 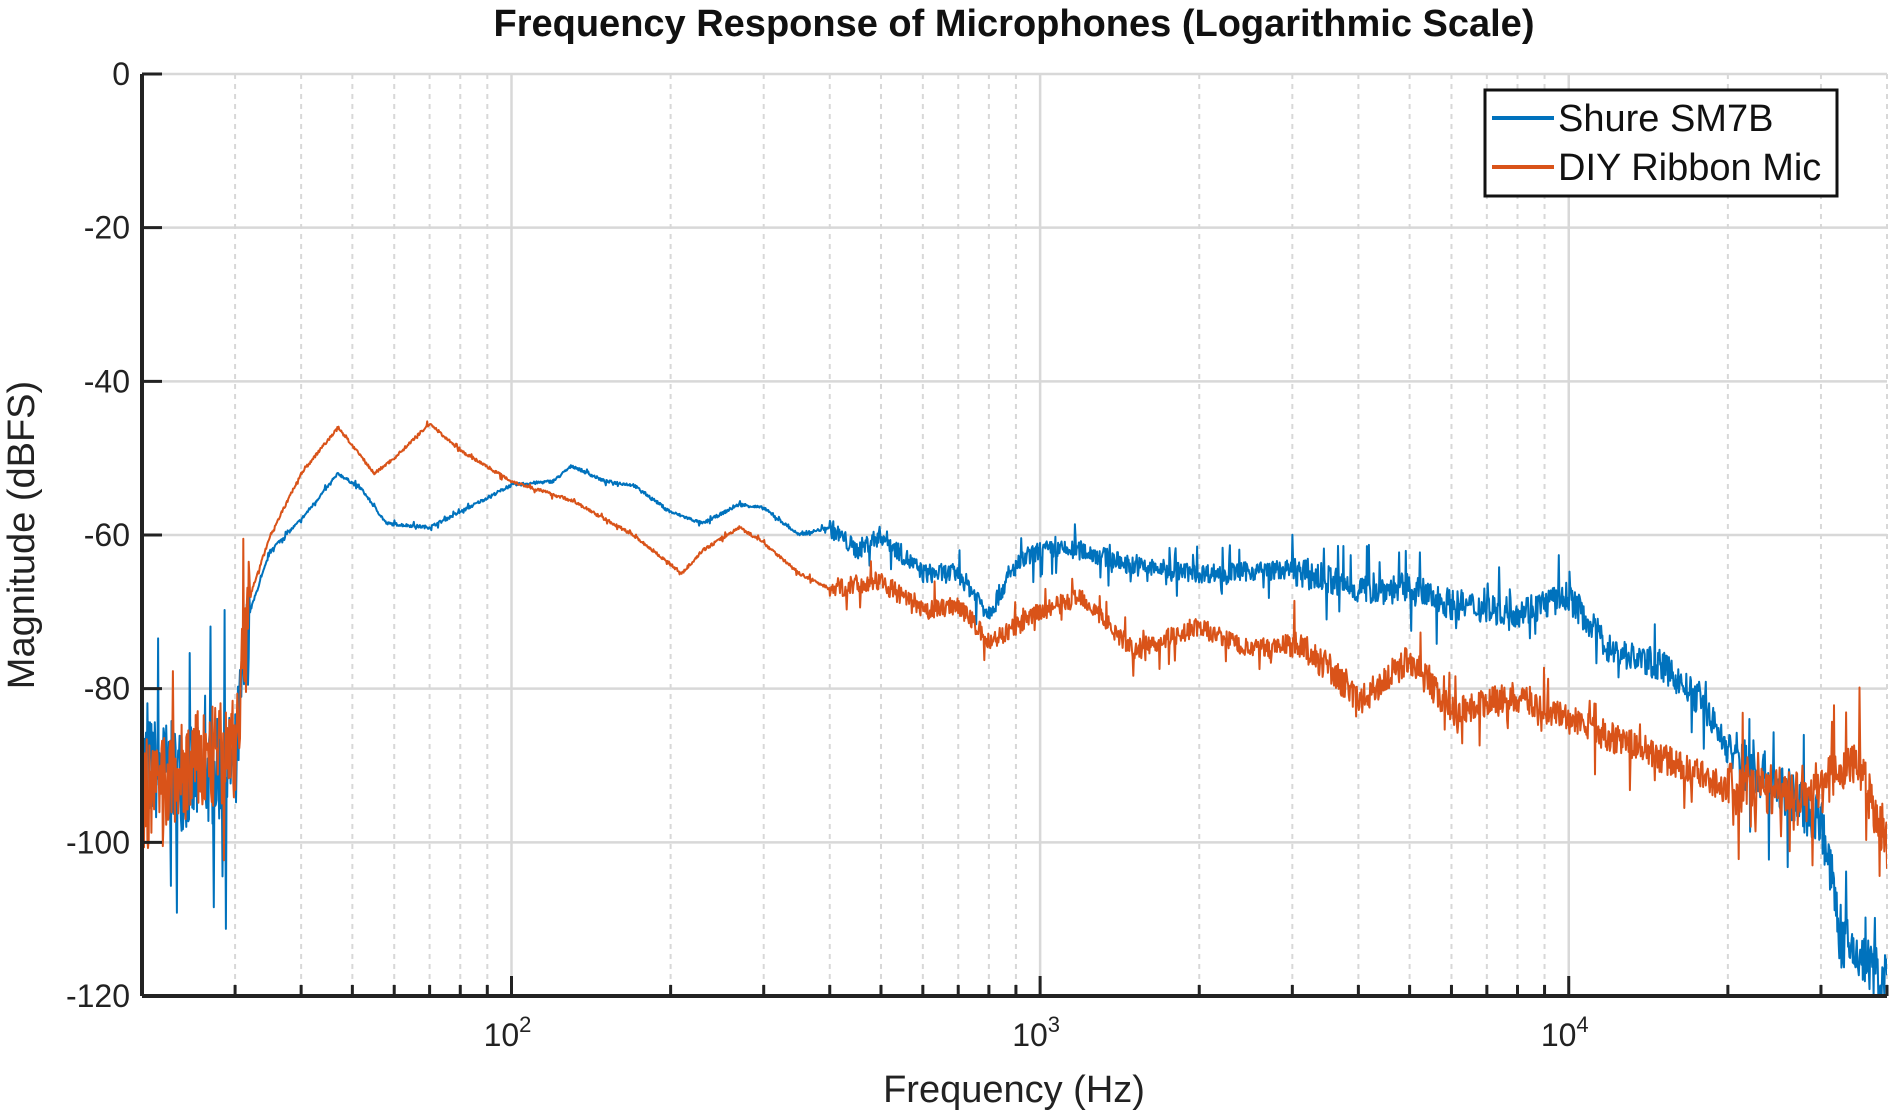 I want to click on legend-label-diy: DIY Ribbon Mic, so click(x=1689, y=168).